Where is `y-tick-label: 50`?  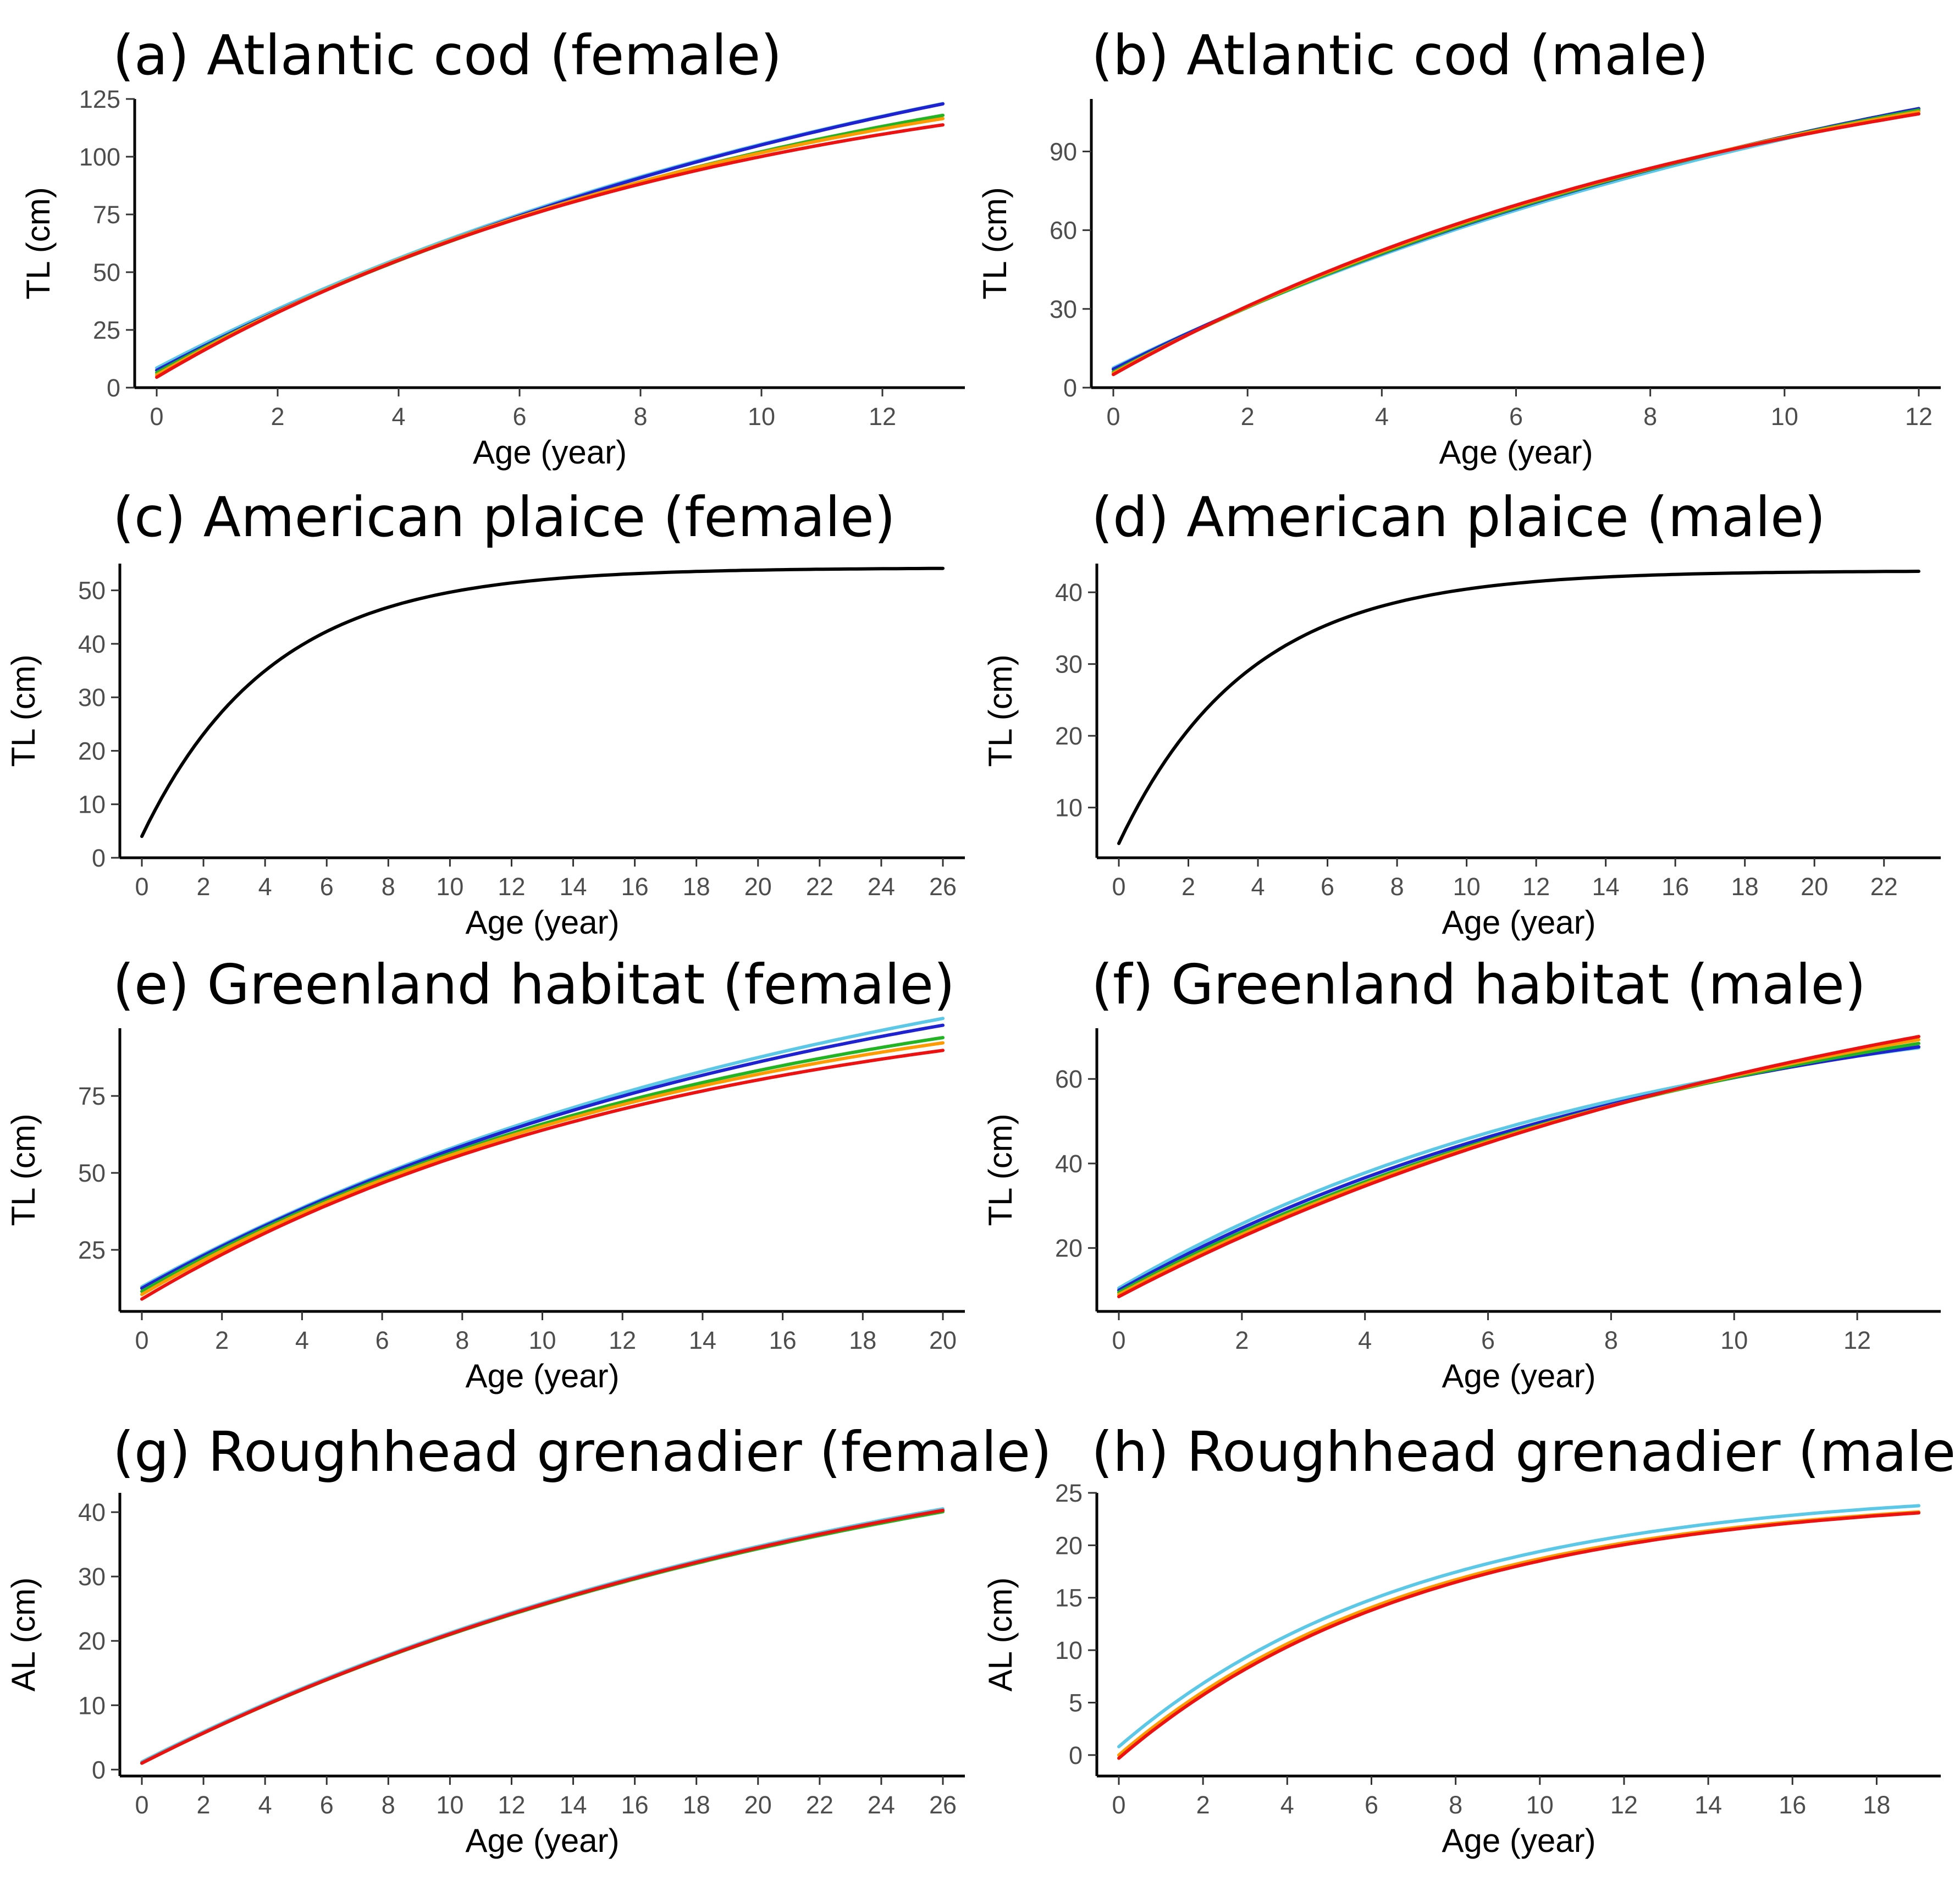
y-tick-label: 50 is located at coordinates (92, 591).